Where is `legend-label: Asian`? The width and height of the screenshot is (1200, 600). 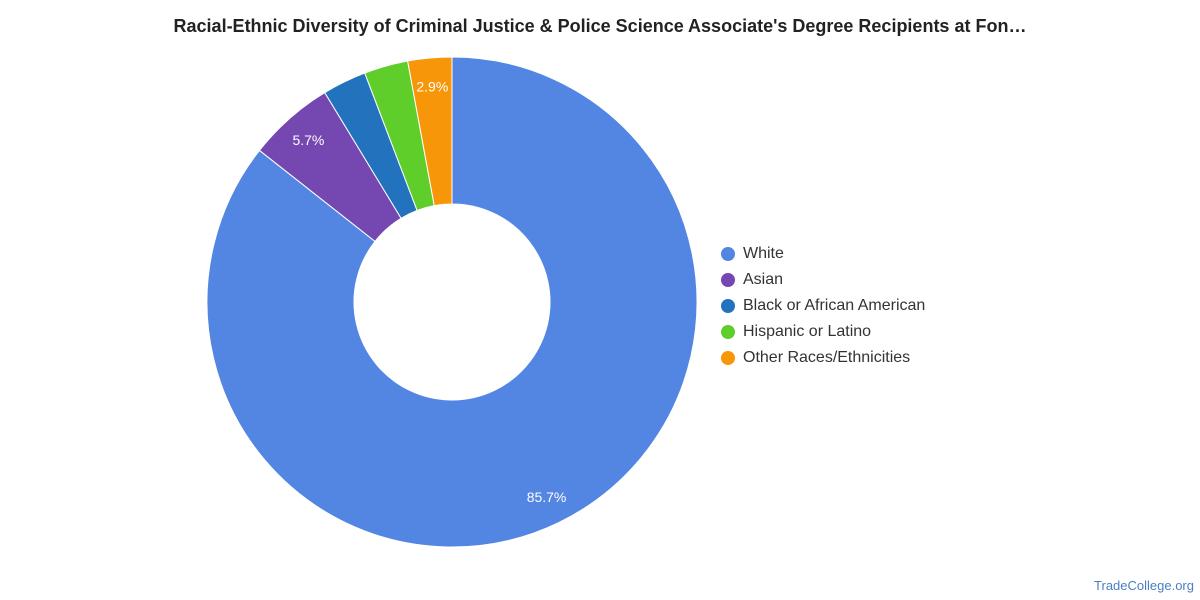 legend-label: Asian is located at coordinates (763, 279).